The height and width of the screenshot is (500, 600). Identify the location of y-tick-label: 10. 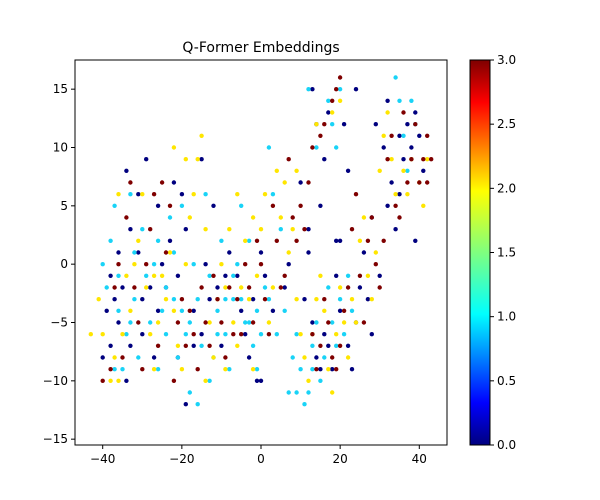
(60, 148).